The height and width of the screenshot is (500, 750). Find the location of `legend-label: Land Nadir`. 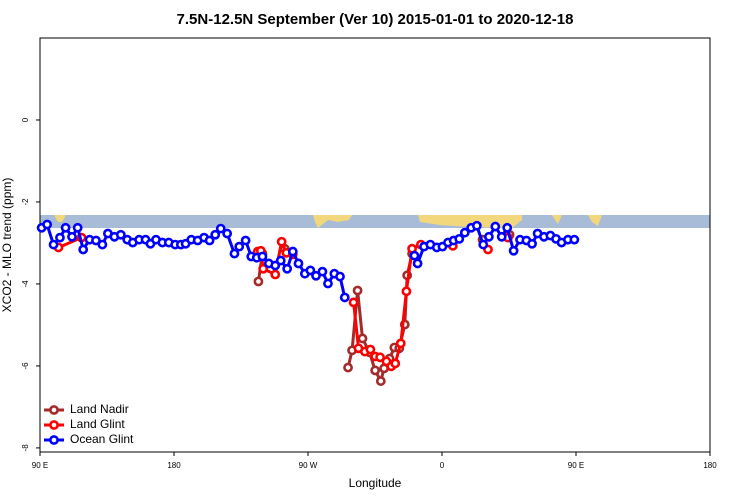

legend-label: Land Nadir is located at coordinates (99, 409).